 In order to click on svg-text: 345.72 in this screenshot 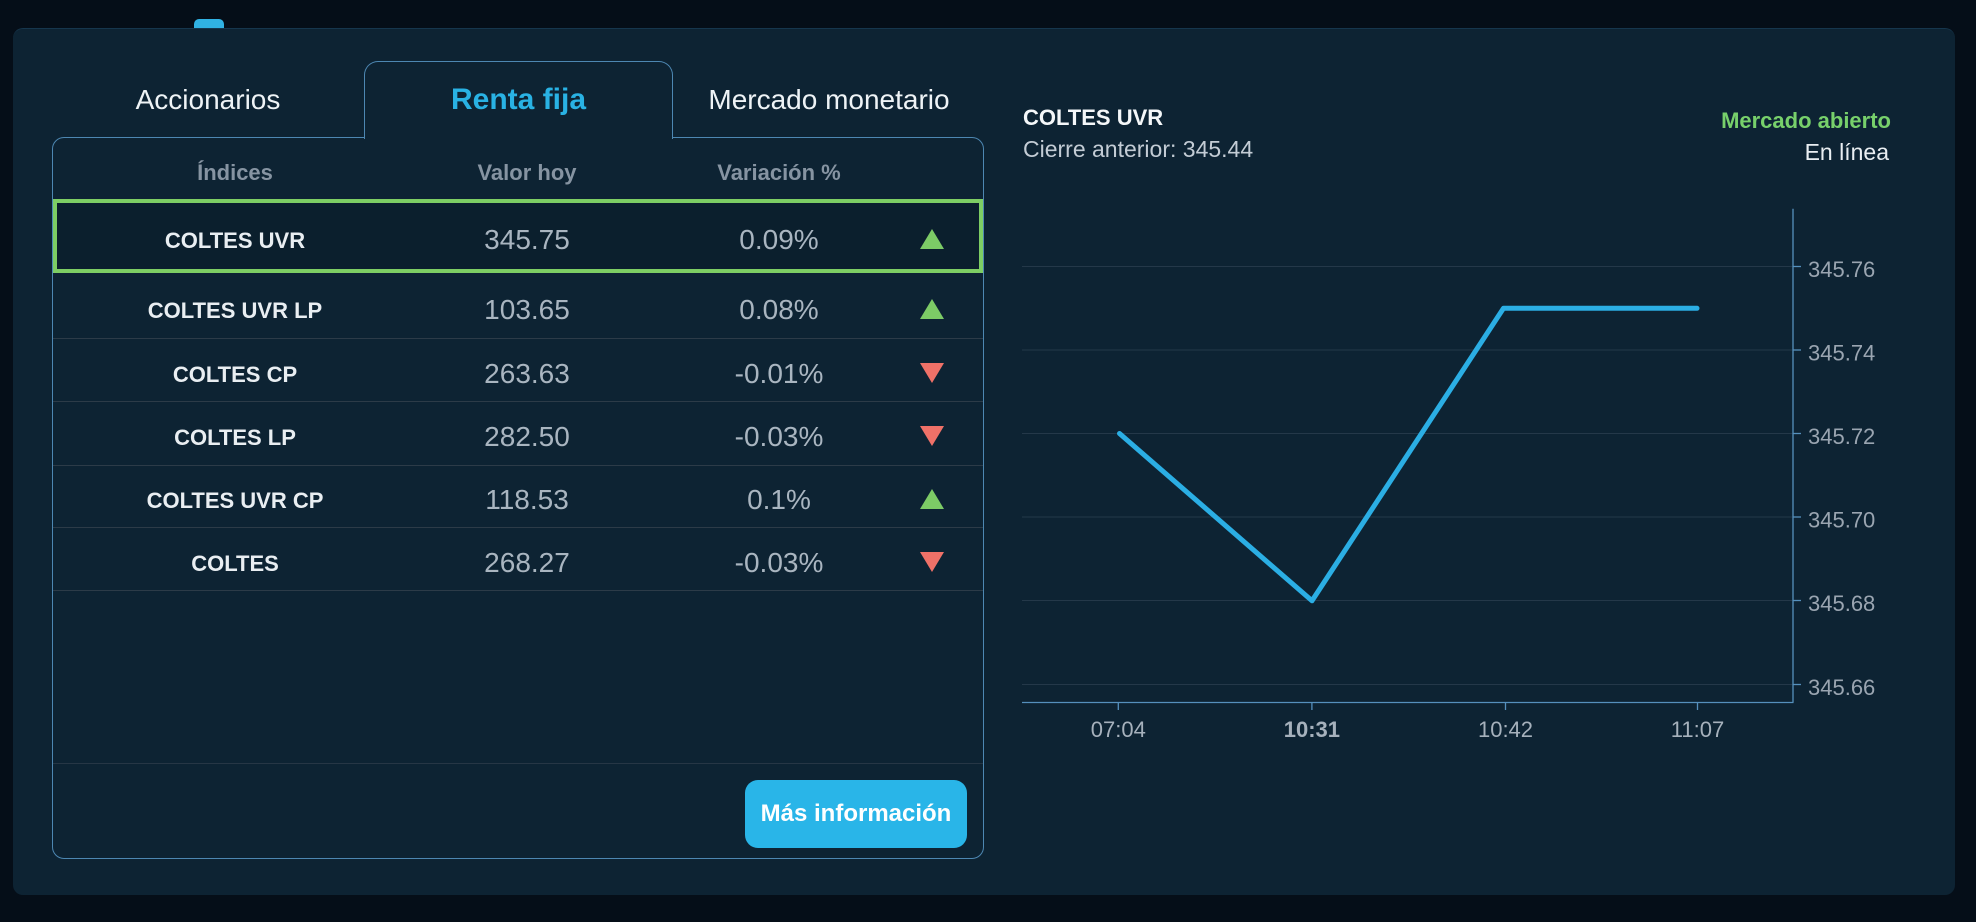, I will do `click(1841, 436)`.